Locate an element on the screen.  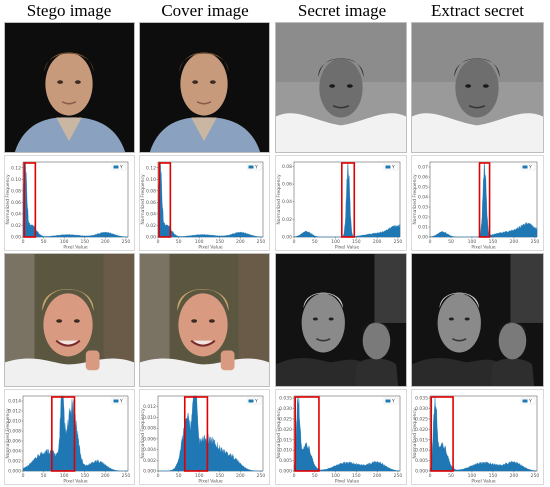
y-tick-label: 0.008 is located at coordinates (14, 432).